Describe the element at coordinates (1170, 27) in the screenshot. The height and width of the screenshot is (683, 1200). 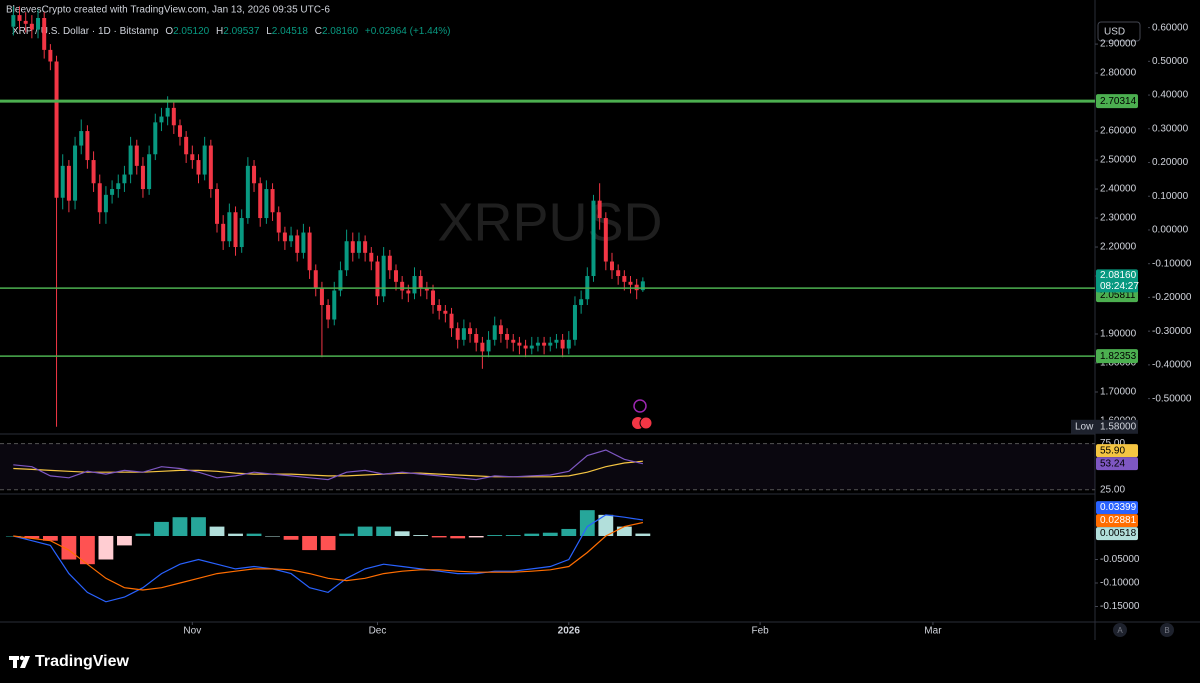
I see `y2-tick-label: 0.60000` at that location.